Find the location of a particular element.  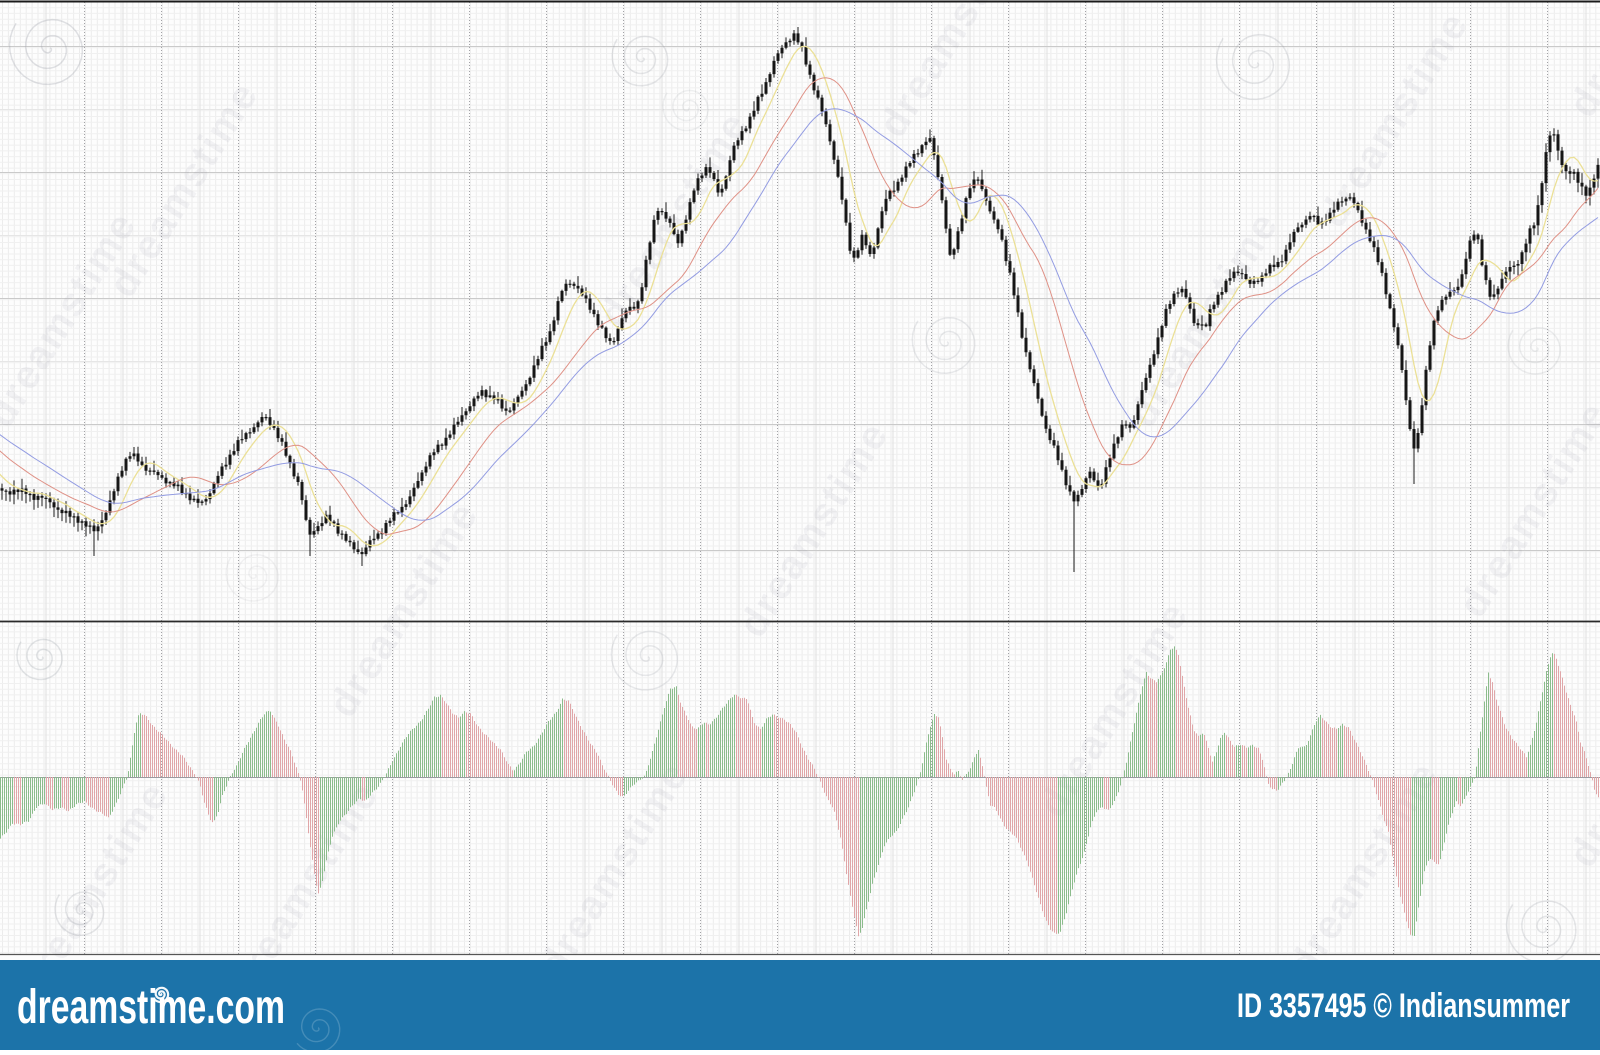

svg-text: ID 3357495 © Indiansummer is located at coordinates (1403, 1006).